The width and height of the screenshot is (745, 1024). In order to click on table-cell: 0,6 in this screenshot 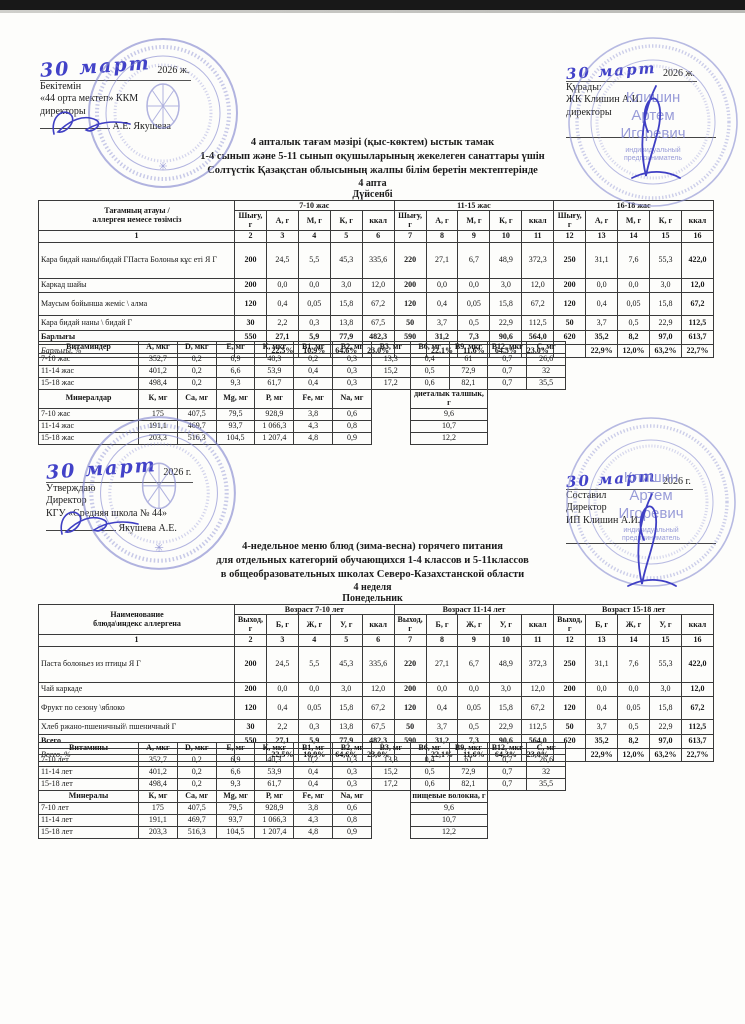, I will do `click(429, 784)`.